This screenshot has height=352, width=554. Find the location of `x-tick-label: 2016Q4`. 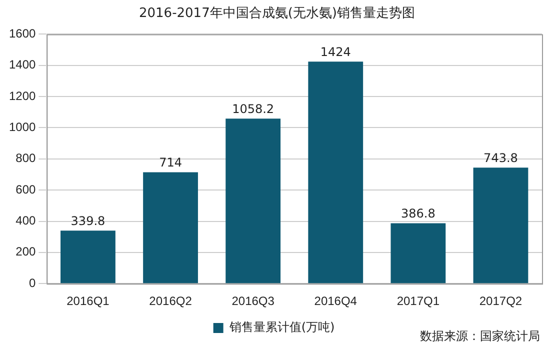

x-tick-label: 2016Q4 is located at coordinates (336, 301).